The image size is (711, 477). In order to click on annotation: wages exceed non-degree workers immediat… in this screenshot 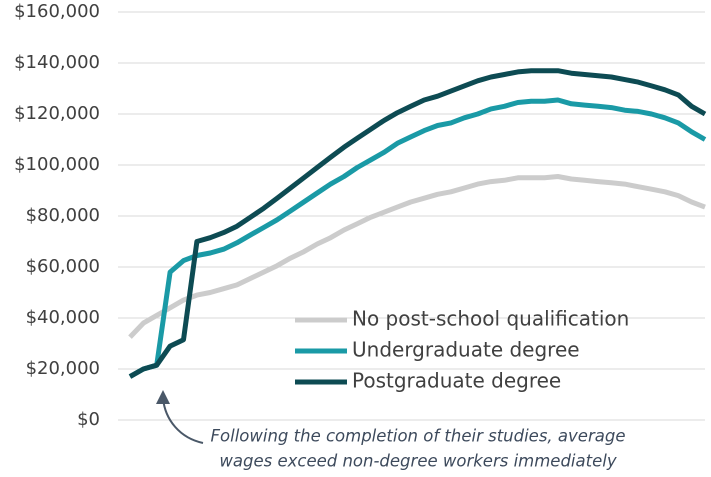, I will do `click(417, 461)`.